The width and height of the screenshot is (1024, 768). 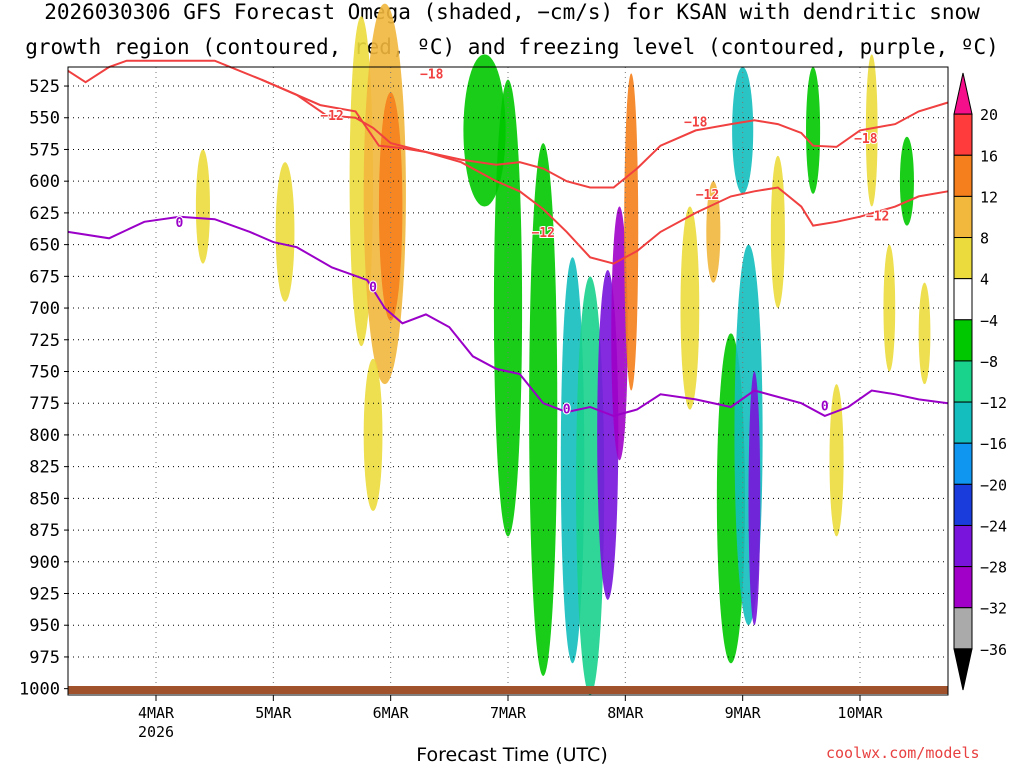 What do you see at coordinates (984, 239) in the screenshot?
I see `colorbar-label-3: 8` at bounding box center [984, 239].